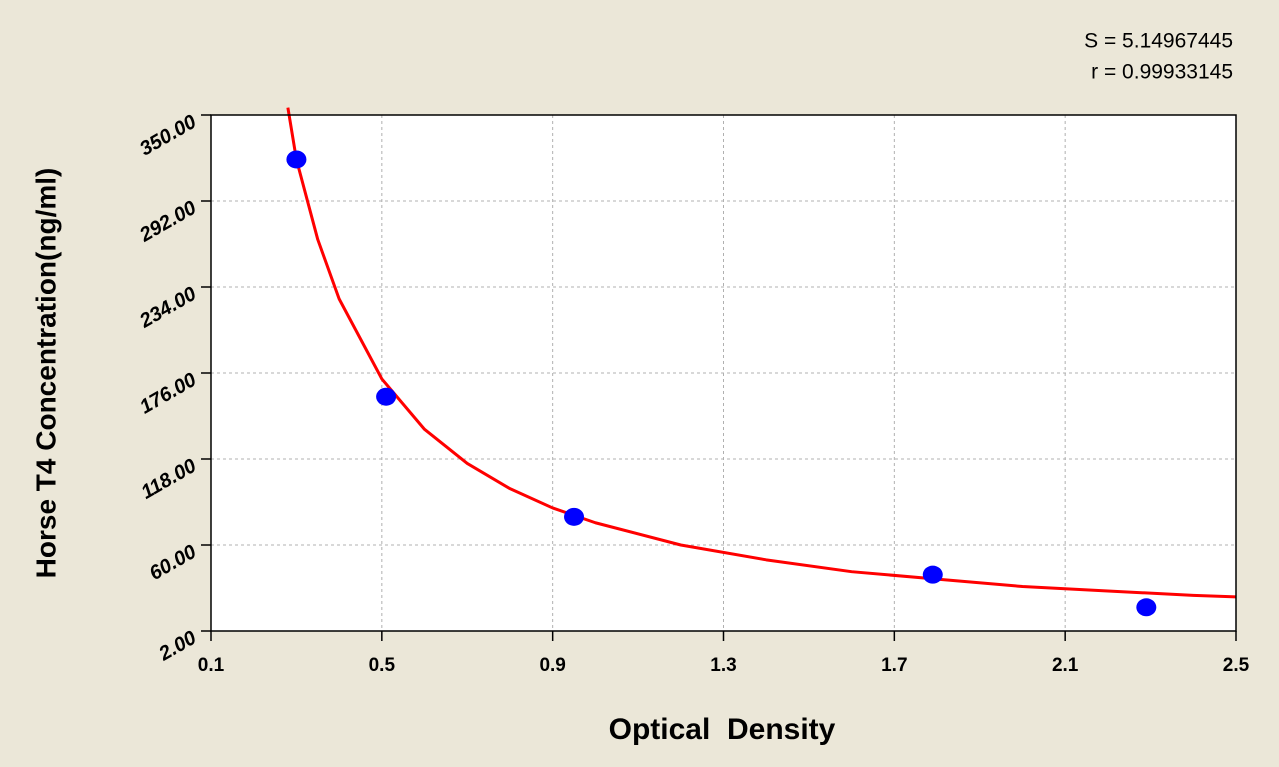  Describe the element at coordinates (894, 665) in the screenshot. I see `x-tick-label: 1.7` at that location.